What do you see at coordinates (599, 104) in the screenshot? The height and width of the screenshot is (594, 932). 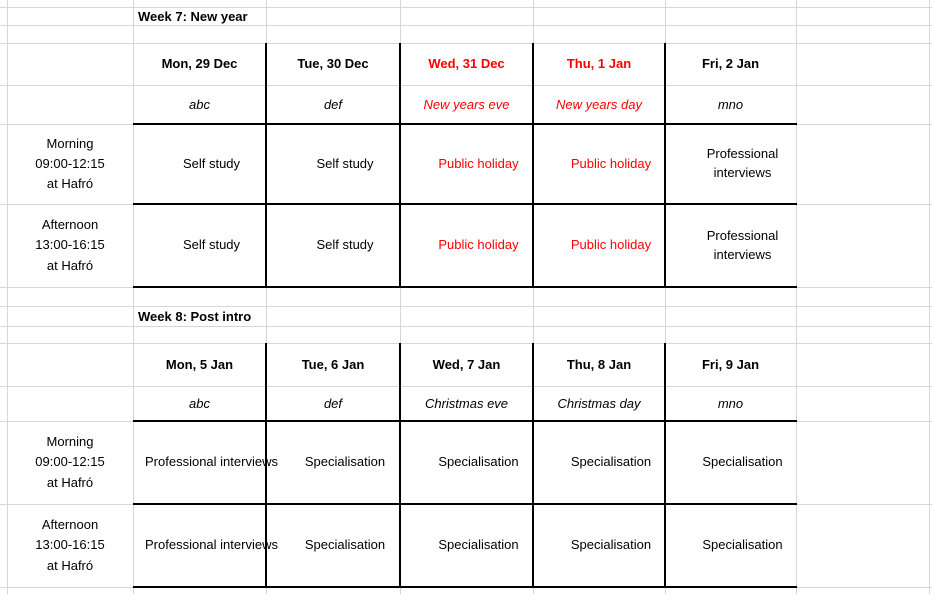 I see `day-subtitle-cell: New years day` at bounding box center [599, 104].